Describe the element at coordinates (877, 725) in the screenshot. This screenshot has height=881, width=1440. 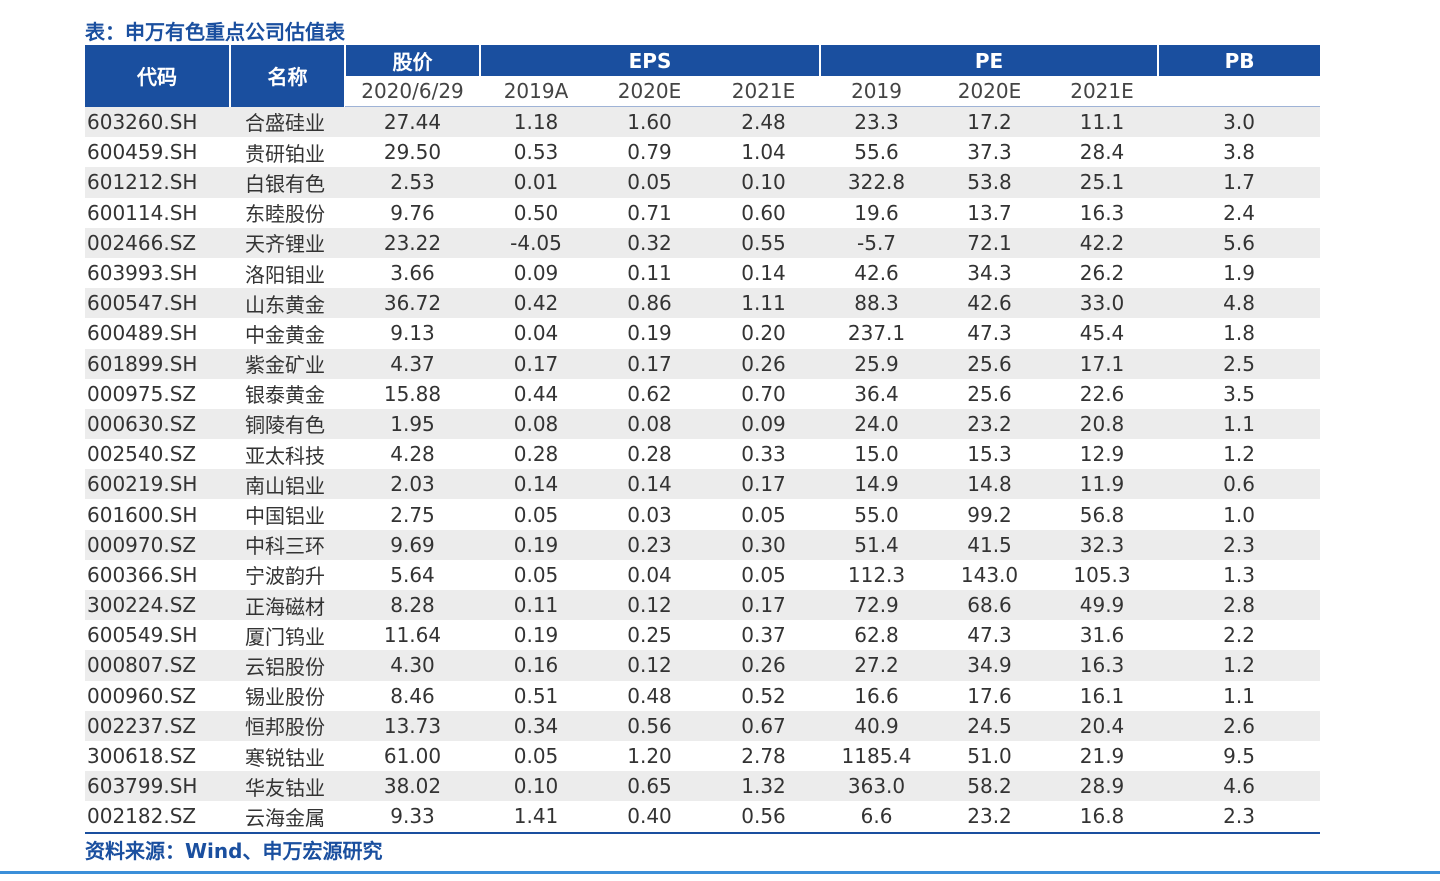
I see `table-cell: 40.9` at that location.